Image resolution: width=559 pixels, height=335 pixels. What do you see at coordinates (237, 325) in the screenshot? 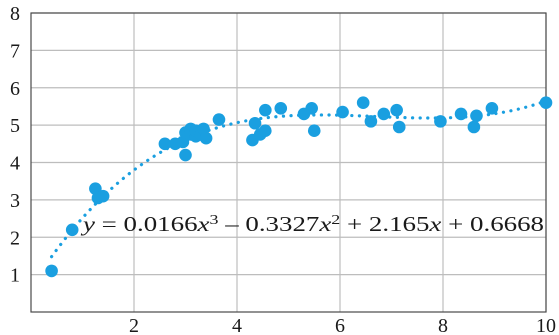
I see `x-tick-label: 4` at bounding box center [237, 325].